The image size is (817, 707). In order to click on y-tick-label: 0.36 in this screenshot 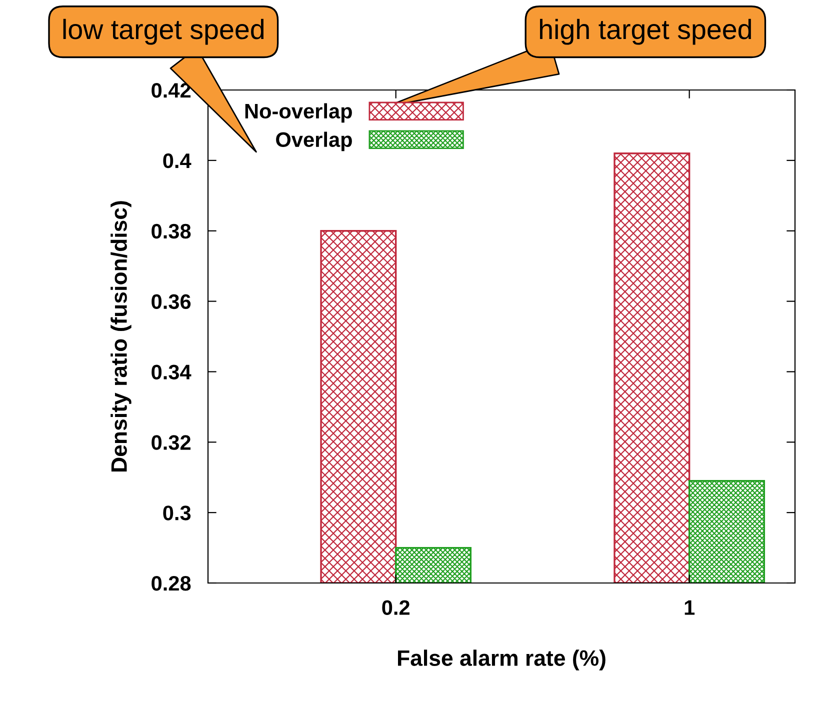, I will do `click(171, 302)`.